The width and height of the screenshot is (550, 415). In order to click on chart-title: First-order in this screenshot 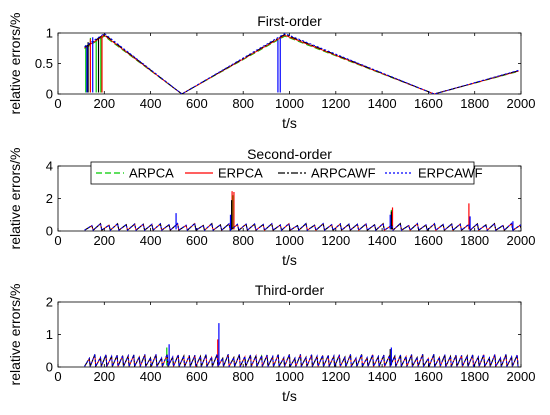, I will do `click(289, 21)`.